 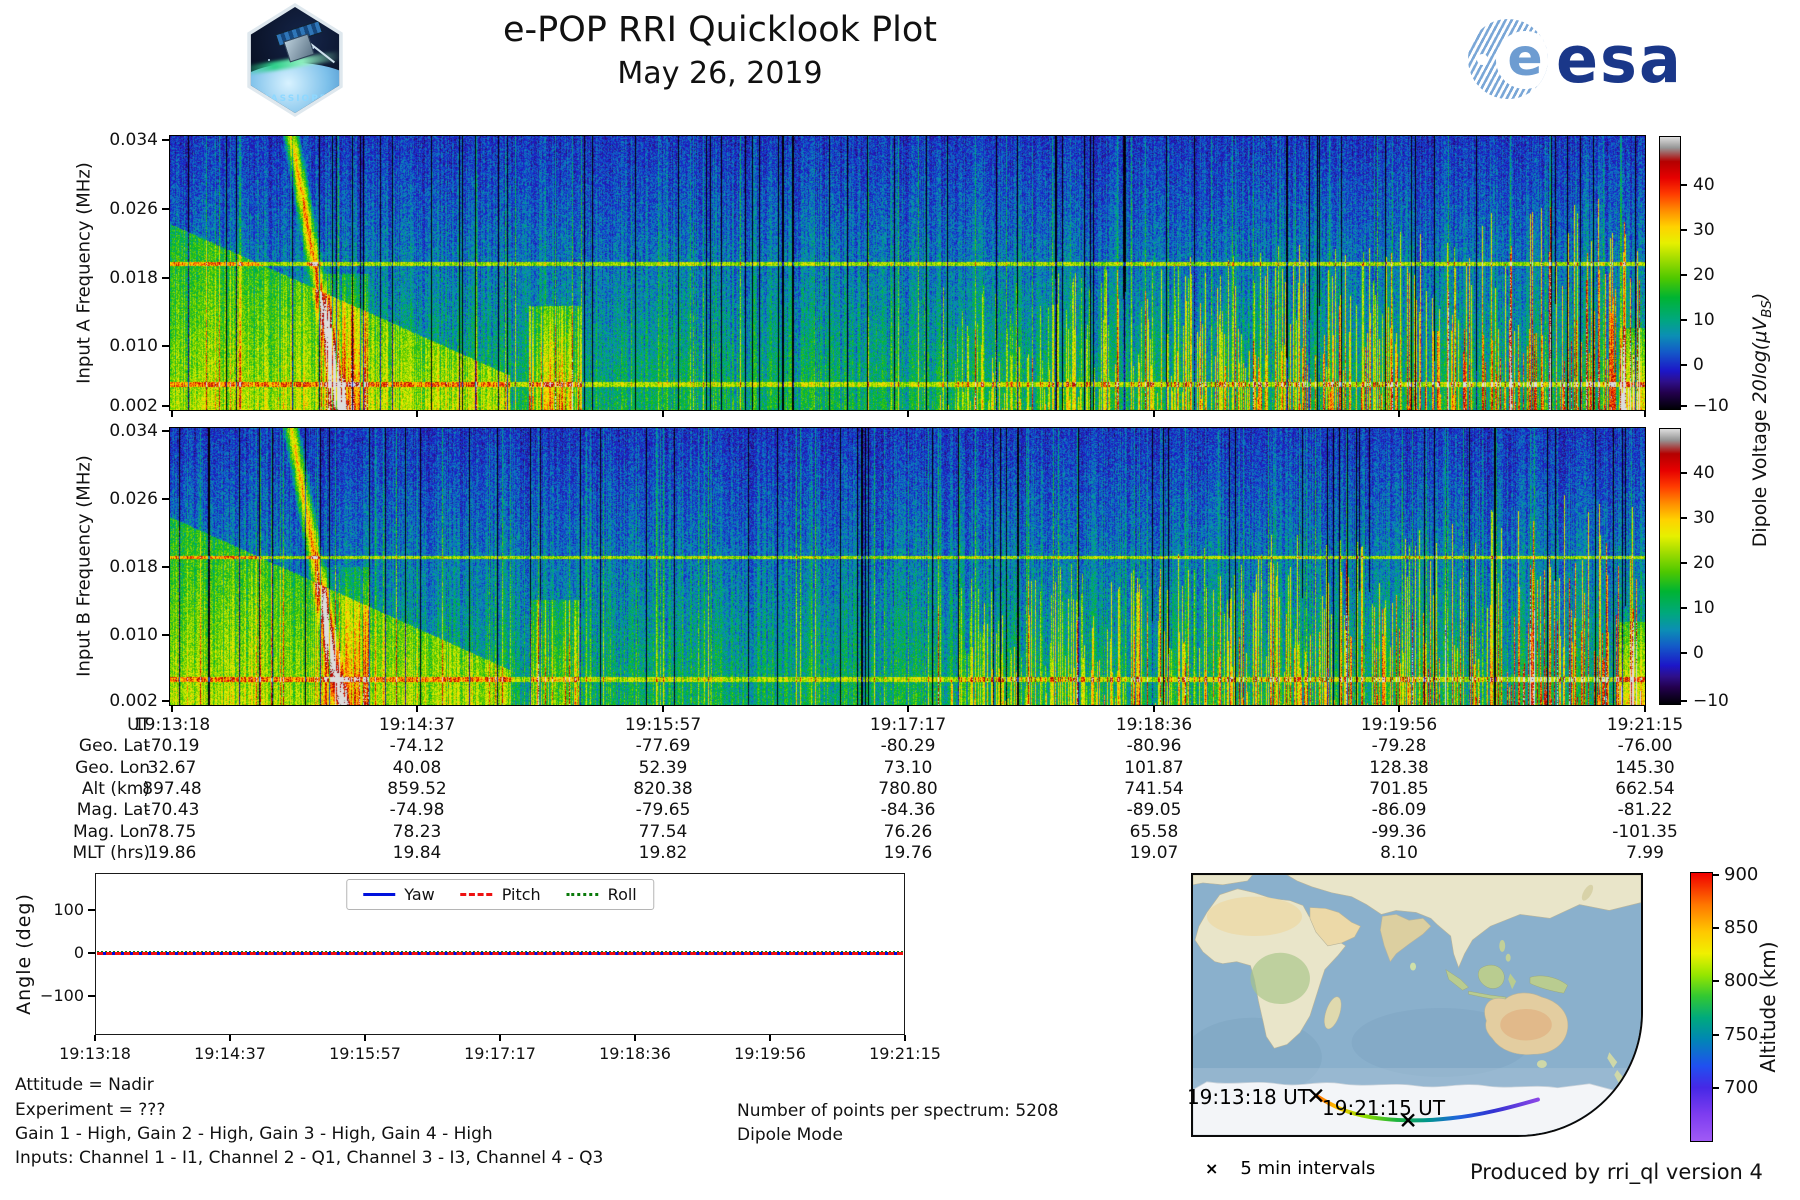 I want to click on ephemeris-cell: 780.80, so click(x=908, y=788).